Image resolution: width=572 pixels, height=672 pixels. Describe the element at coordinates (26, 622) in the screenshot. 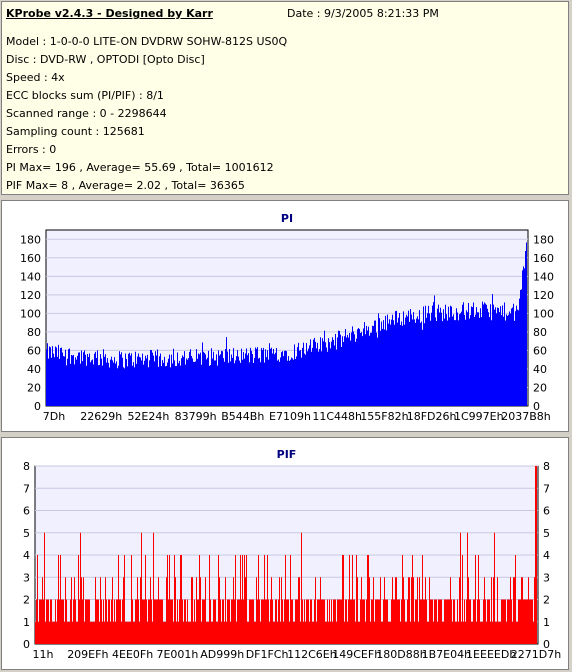

I see `y-tick-label-left: 1` at that location.